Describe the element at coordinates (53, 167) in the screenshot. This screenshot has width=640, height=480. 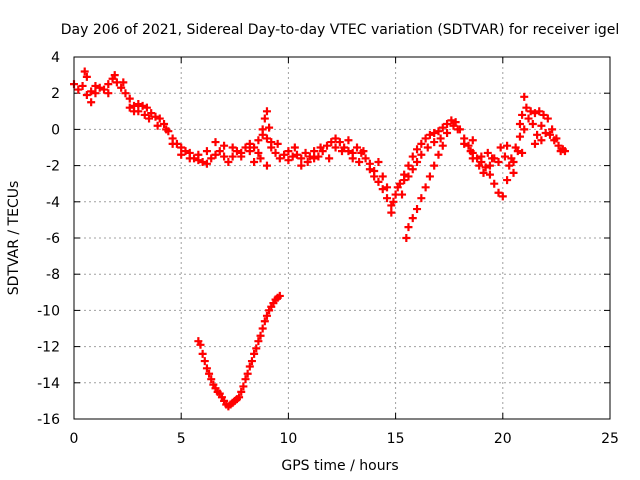
I see `y-tick-label: -2` at that location.